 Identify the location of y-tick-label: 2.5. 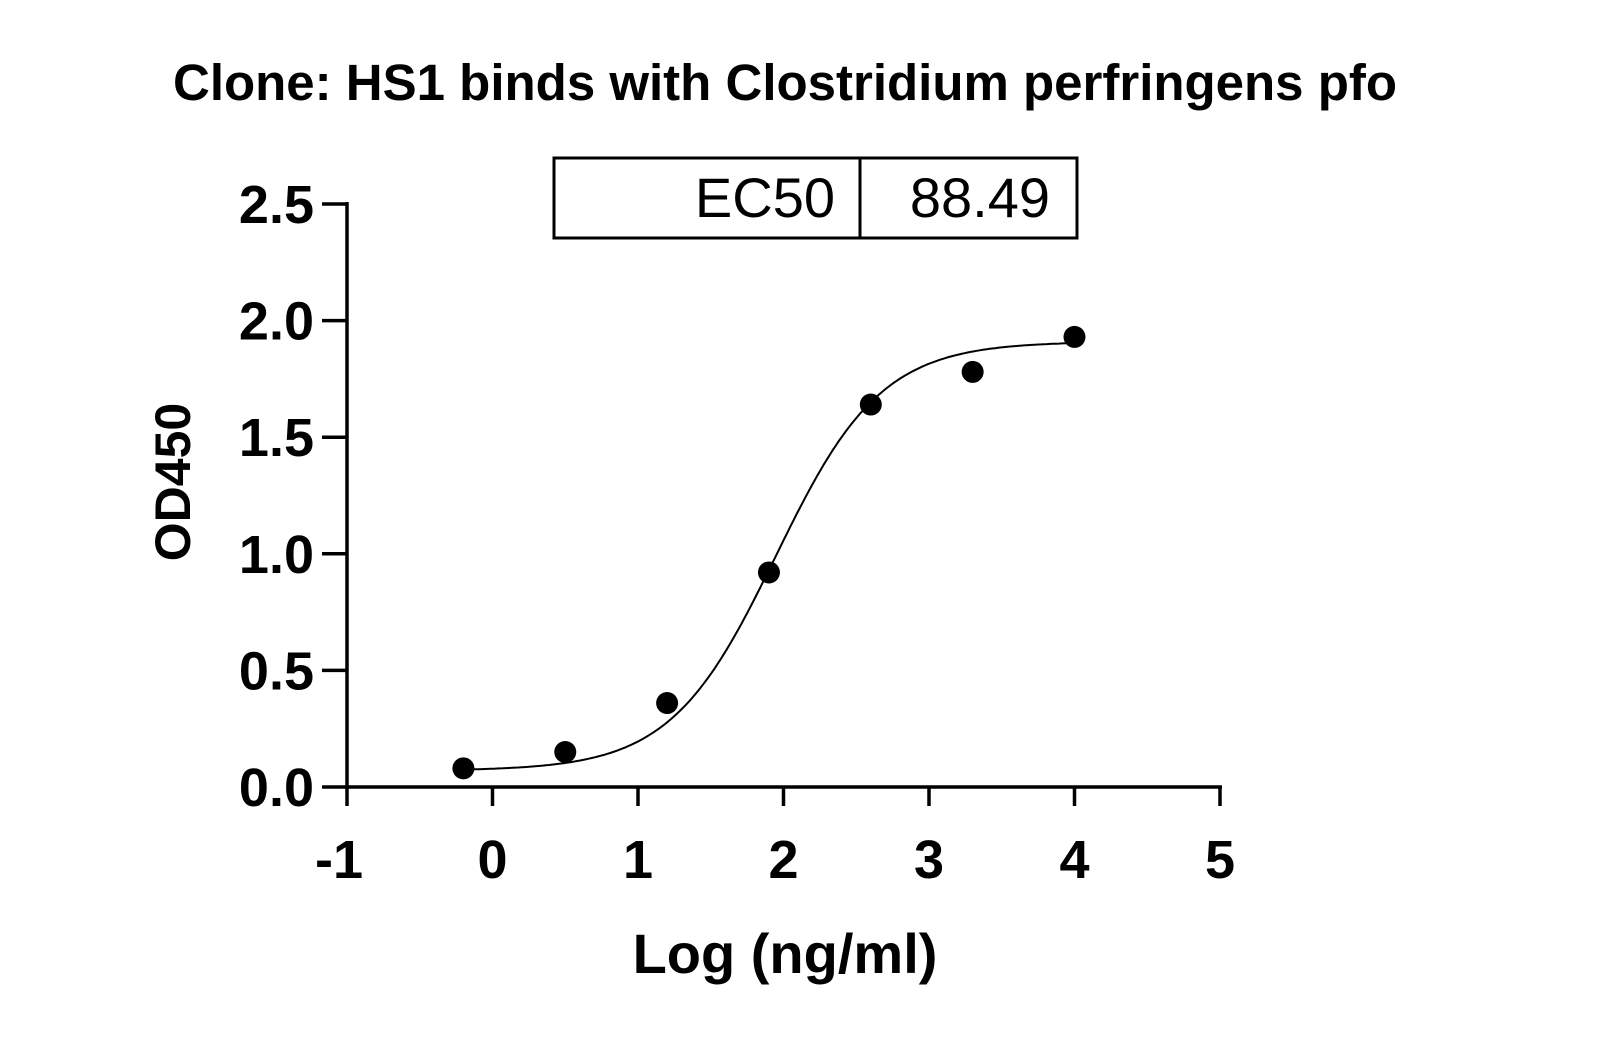
(276, 205).